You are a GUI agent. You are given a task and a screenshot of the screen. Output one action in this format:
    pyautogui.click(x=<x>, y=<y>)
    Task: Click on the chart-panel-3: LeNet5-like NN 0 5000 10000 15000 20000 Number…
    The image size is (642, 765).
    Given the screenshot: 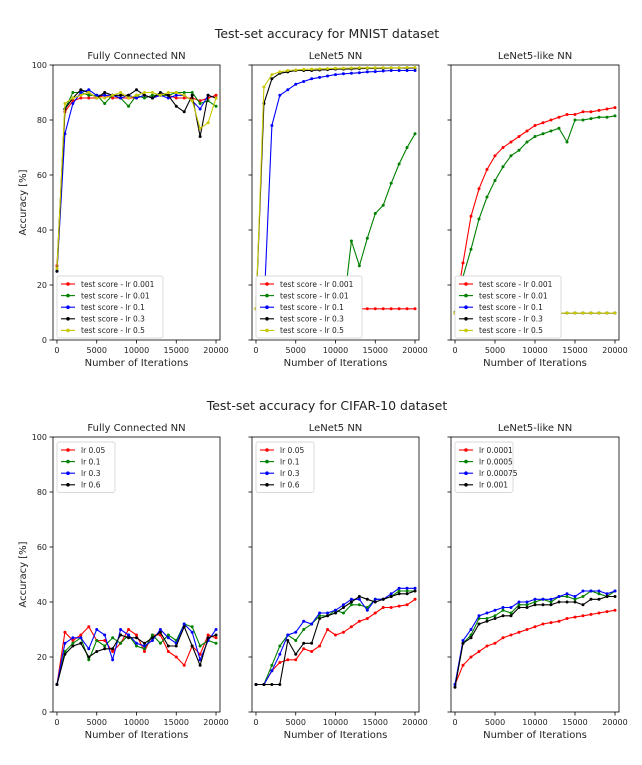 What is the action you would take?
    pyautogui.click(x=537, y=210)
    